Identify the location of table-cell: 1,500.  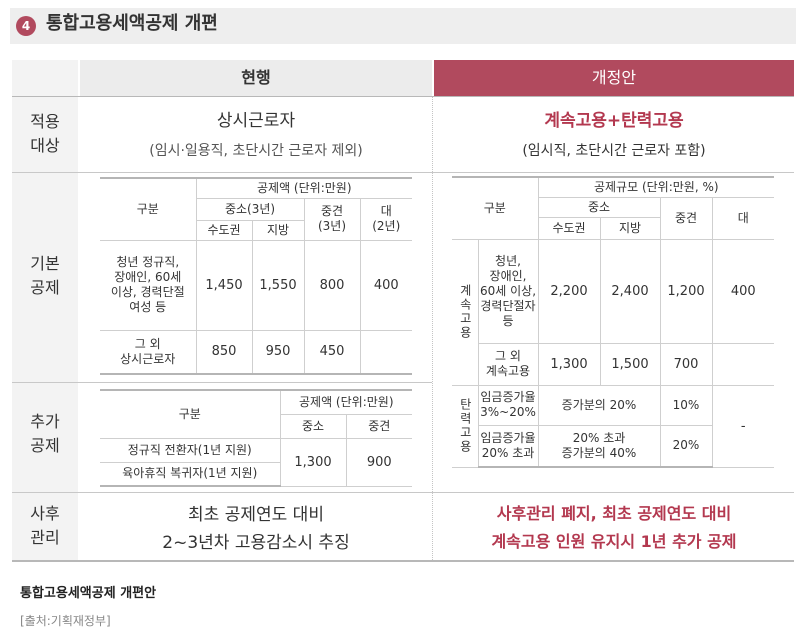
(630, 364).